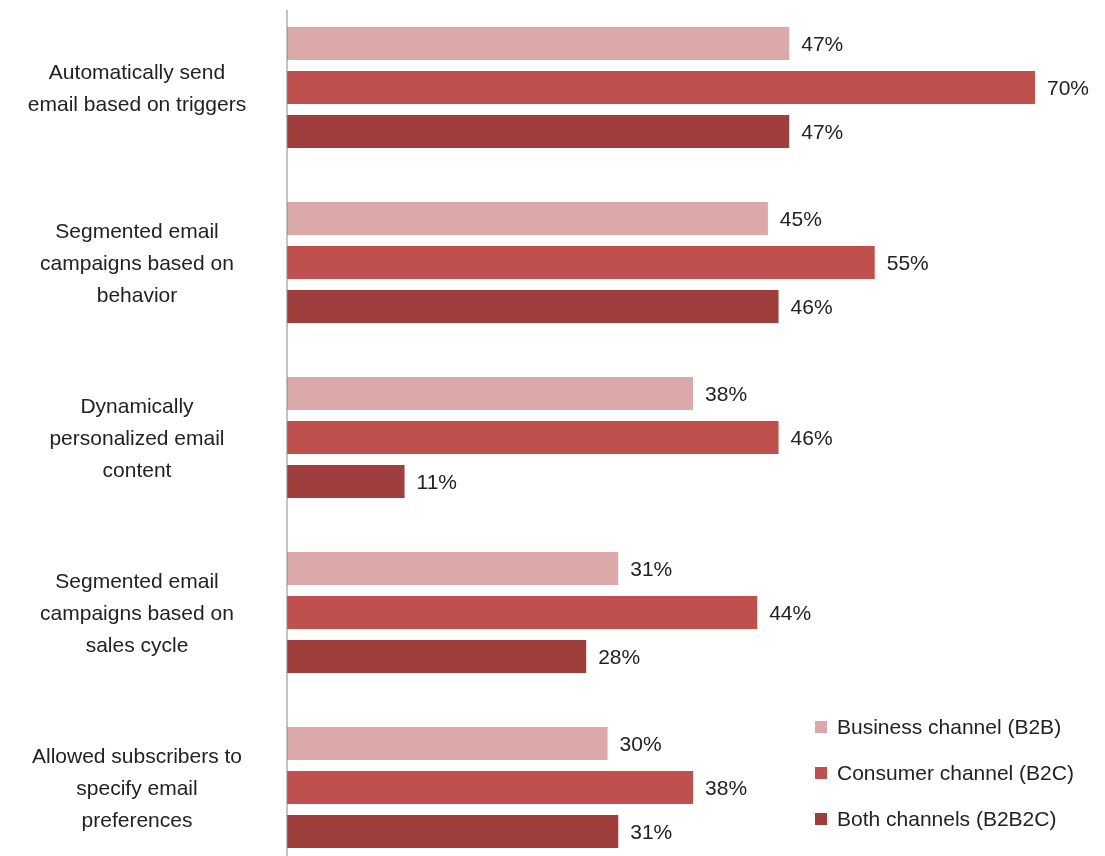 The image size is (1105, 856). What do you see at coordinates (949, 727) in the screenshot?
I see `legend-label: Business channel (B2B)` at bounding box center [949, 727].